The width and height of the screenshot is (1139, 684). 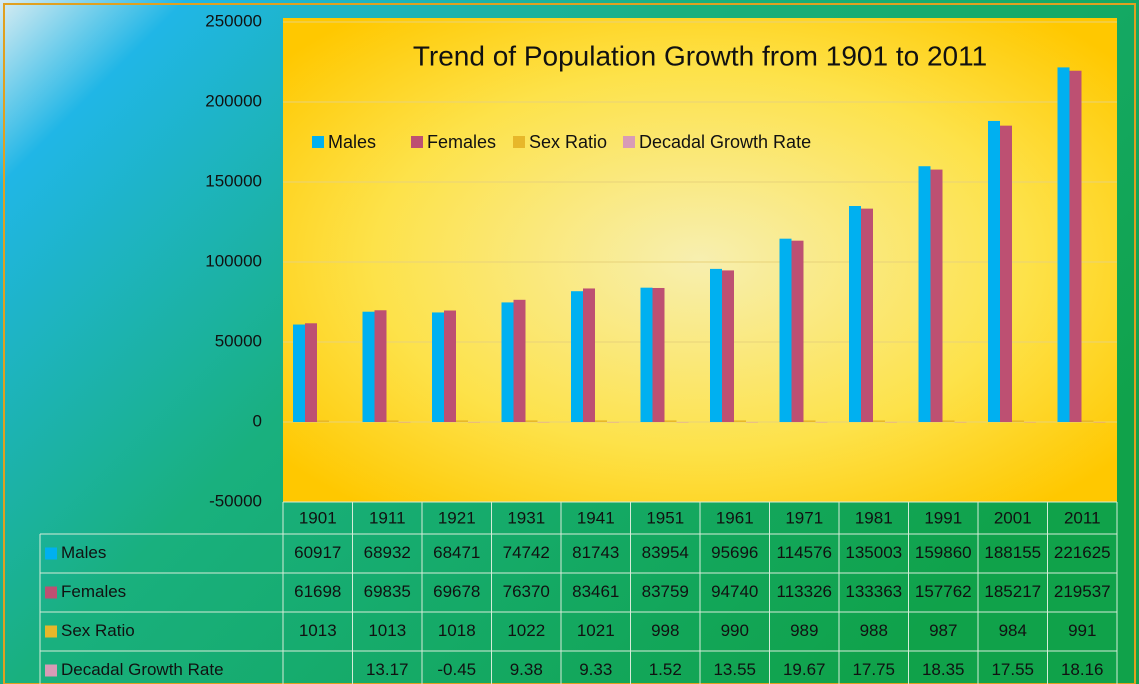 I want to click on y-tick-label: 200000, so click(x=233, y=100).